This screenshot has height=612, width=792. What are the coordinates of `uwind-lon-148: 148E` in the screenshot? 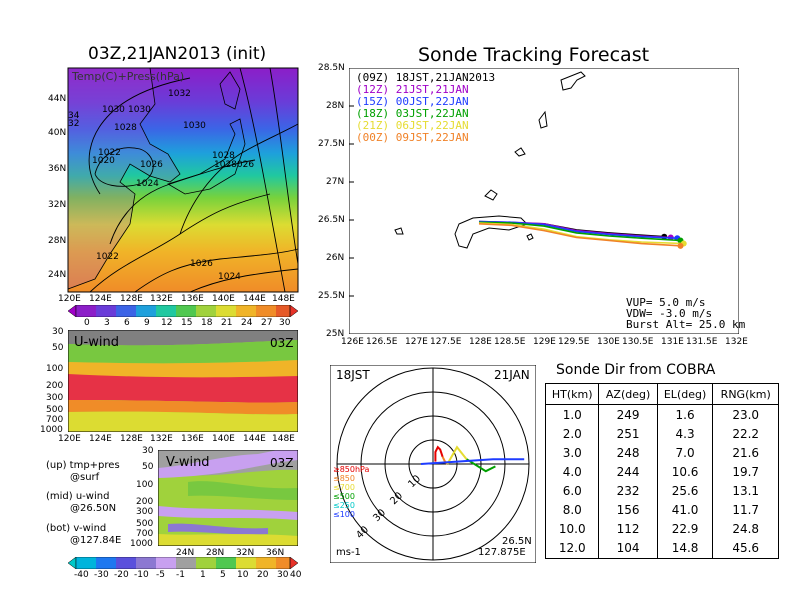 It's located at (283, 439).